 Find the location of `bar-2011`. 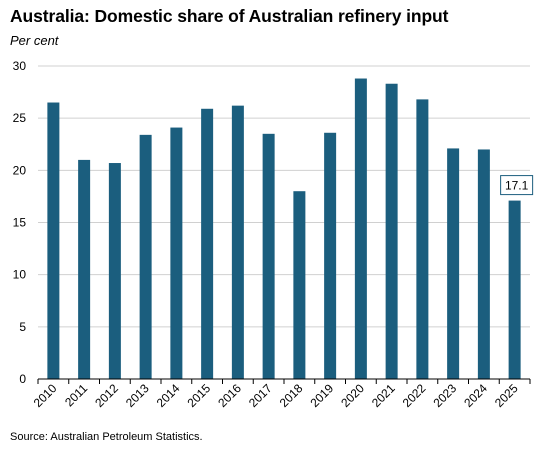

bar-2011 is located at coordinates (84, 269).